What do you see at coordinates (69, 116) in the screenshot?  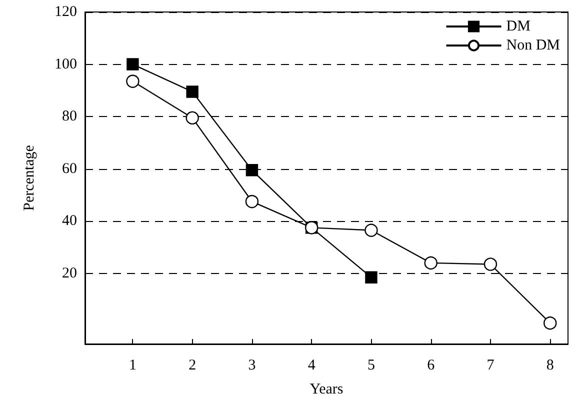 I see `y-tick-label: 80` at bounding box center [69, 116].